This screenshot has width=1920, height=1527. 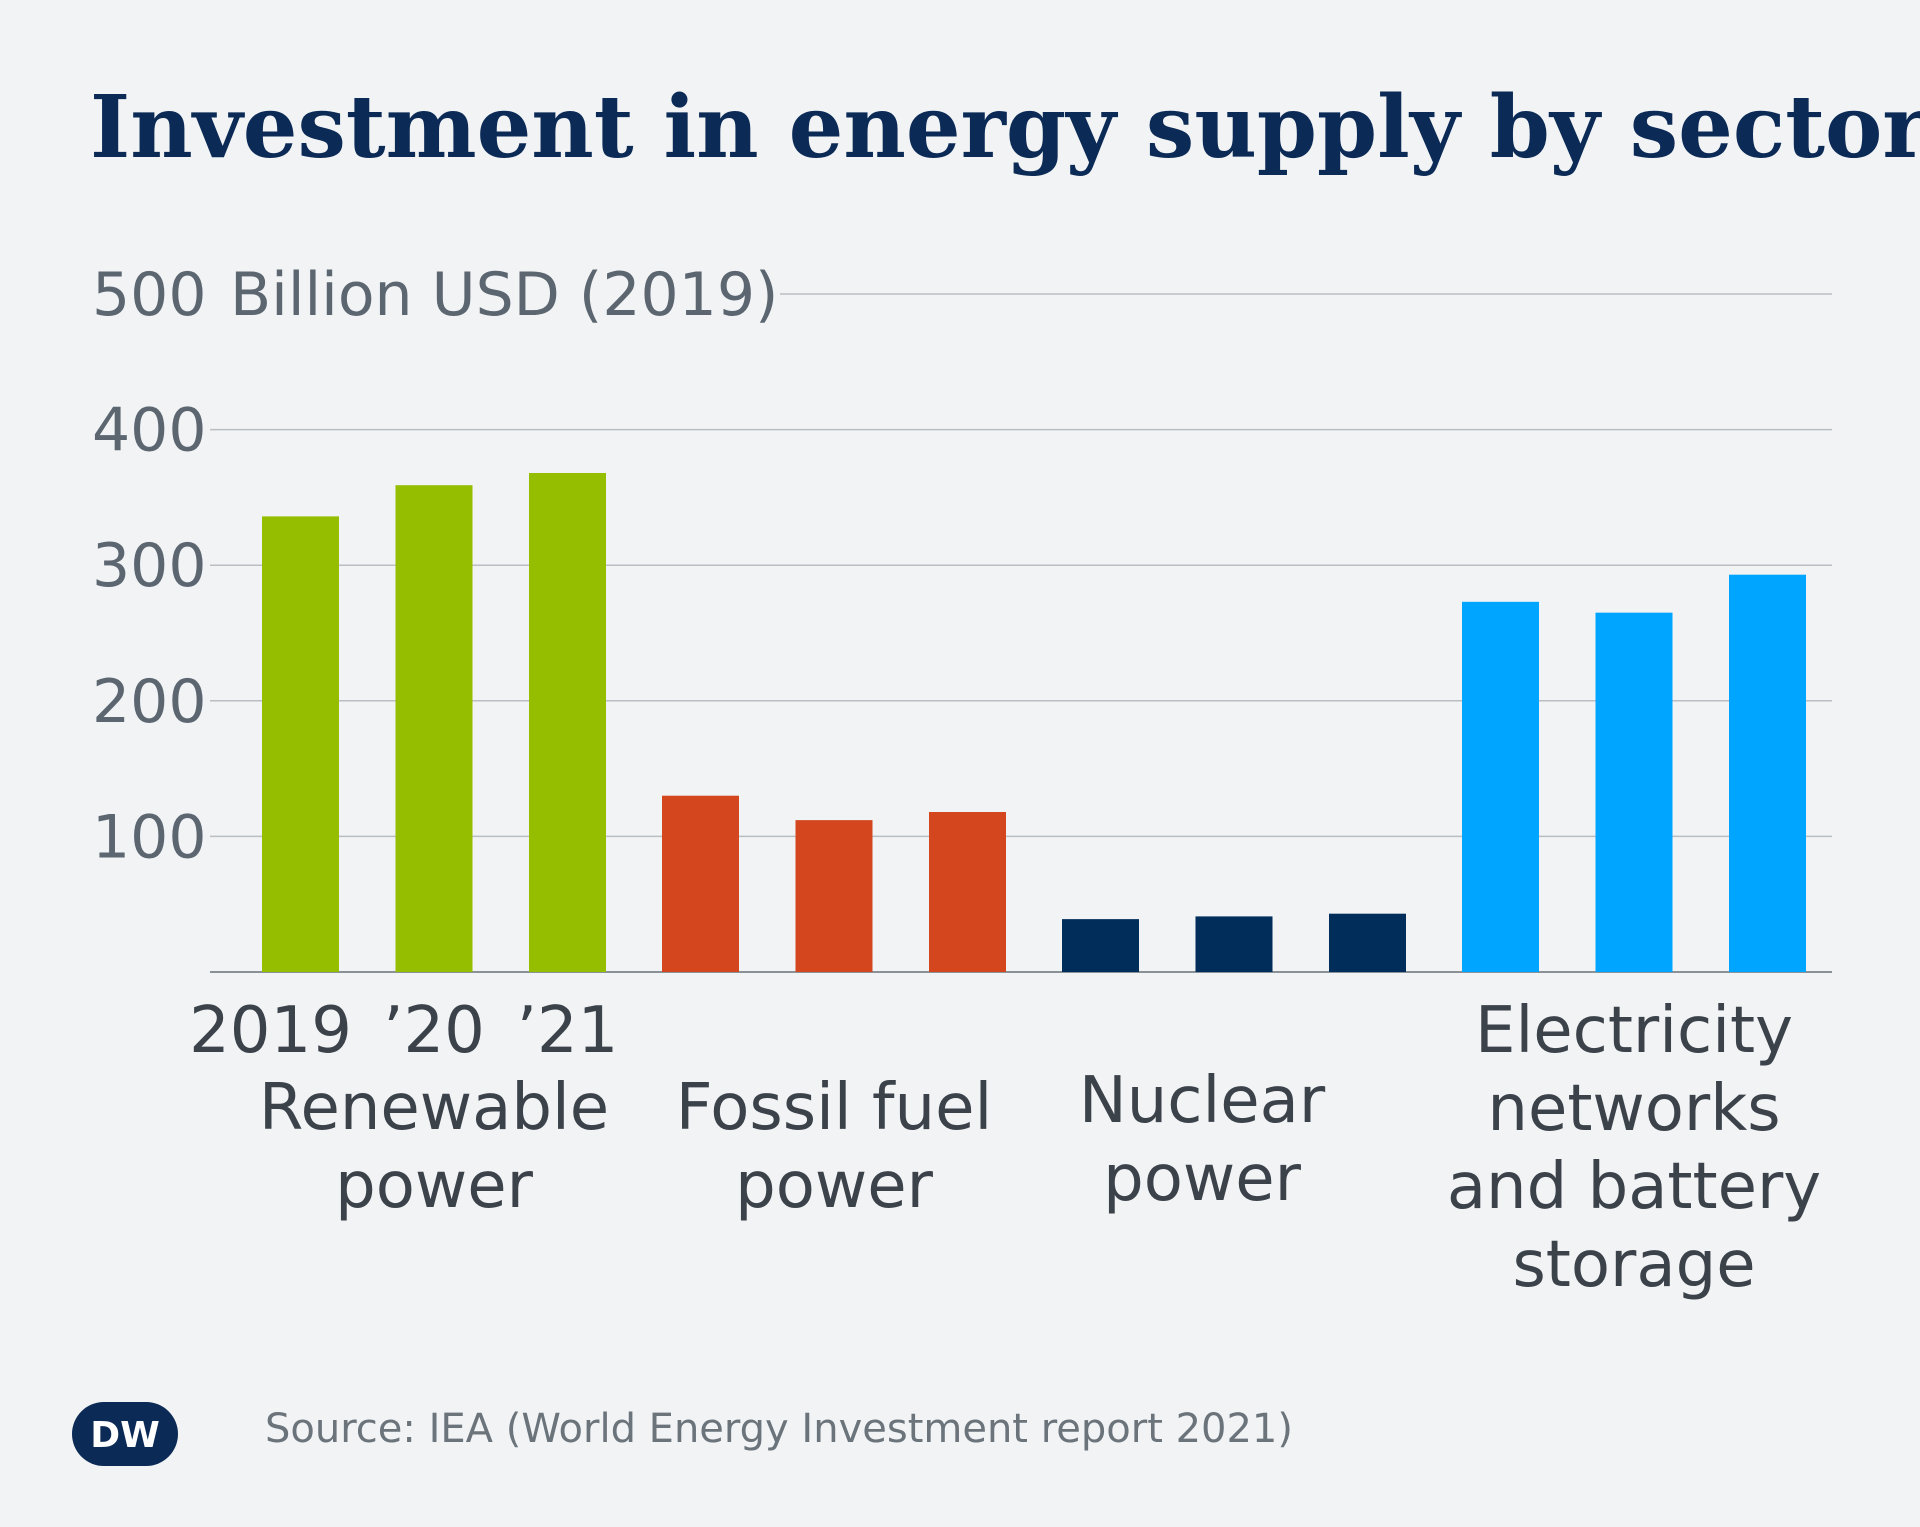 What do you see at coordinates (834, 1186) in the screenshot?
I see `category-label-1-line-1: power` at bounding box center [834, 1186].